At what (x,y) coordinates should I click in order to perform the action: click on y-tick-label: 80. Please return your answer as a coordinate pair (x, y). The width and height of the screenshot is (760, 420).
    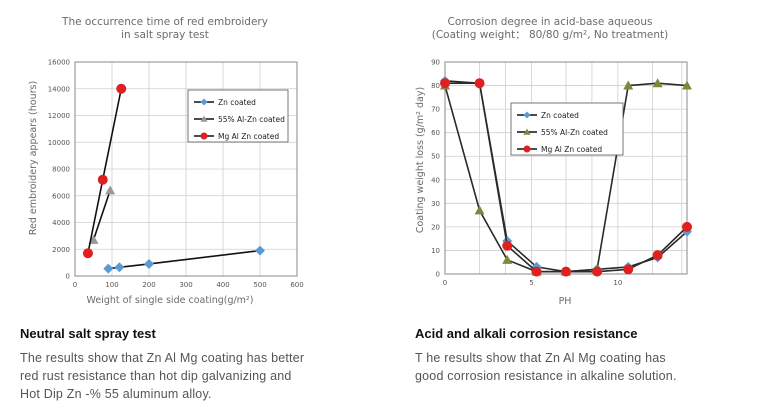
    Looking at the image, I should click on (435, 86).